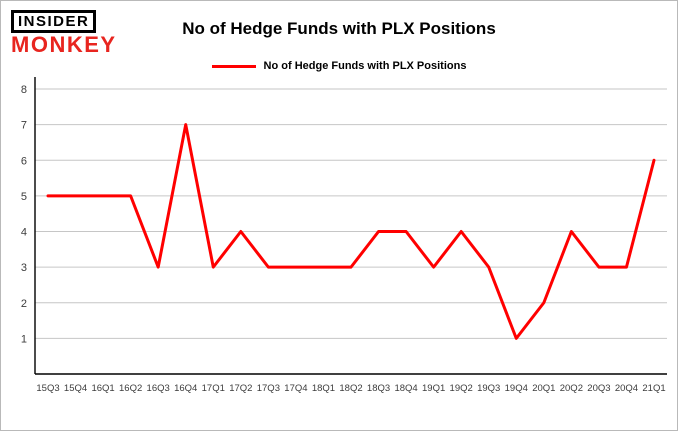 This screenshot has width=678, height=431. I want to click on svg-text: 20Q4, so click(626, 388).